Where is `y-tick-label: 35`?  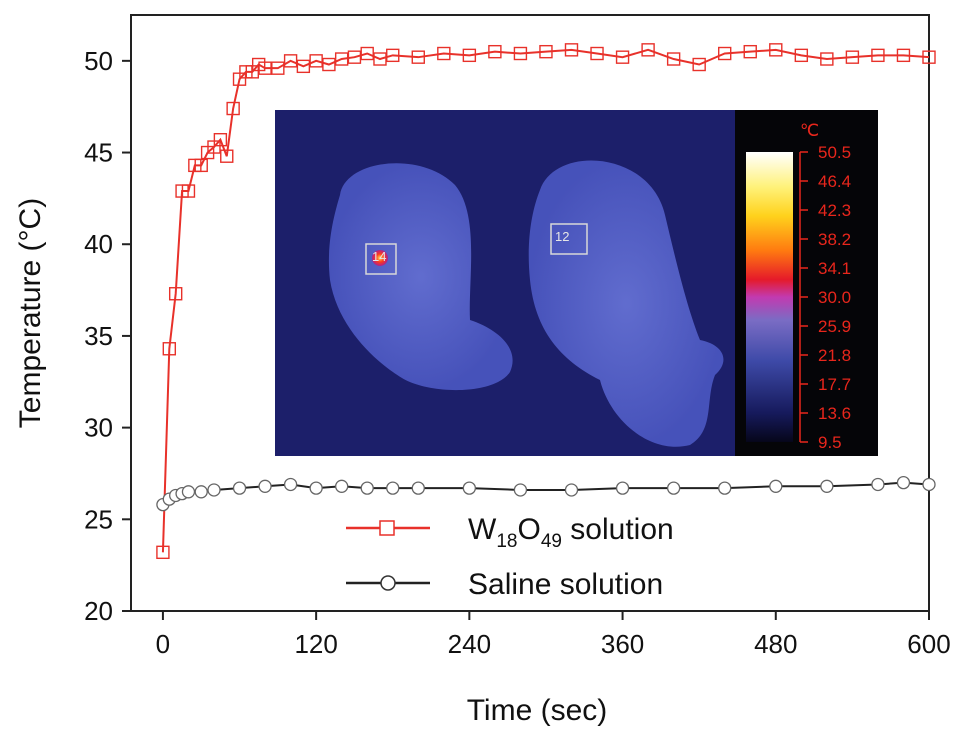
y-tick-label: 35 is located at coordinates (98, 336).